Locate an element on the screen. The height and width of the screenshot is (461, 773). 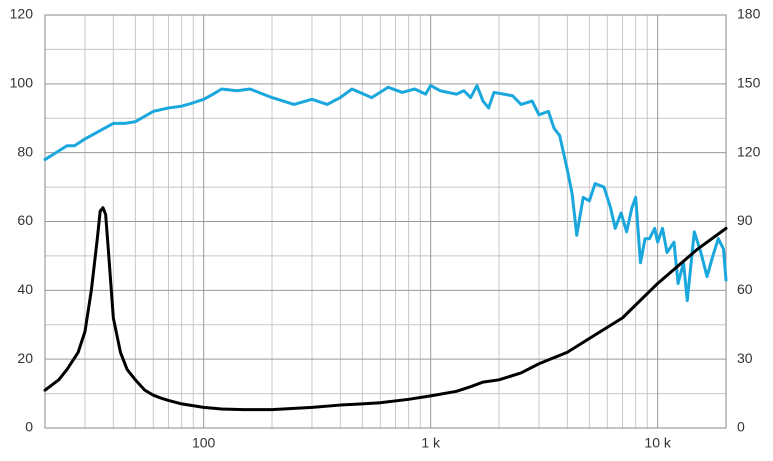
x-tick-label: 10 k is located at coordinates (657, 443).